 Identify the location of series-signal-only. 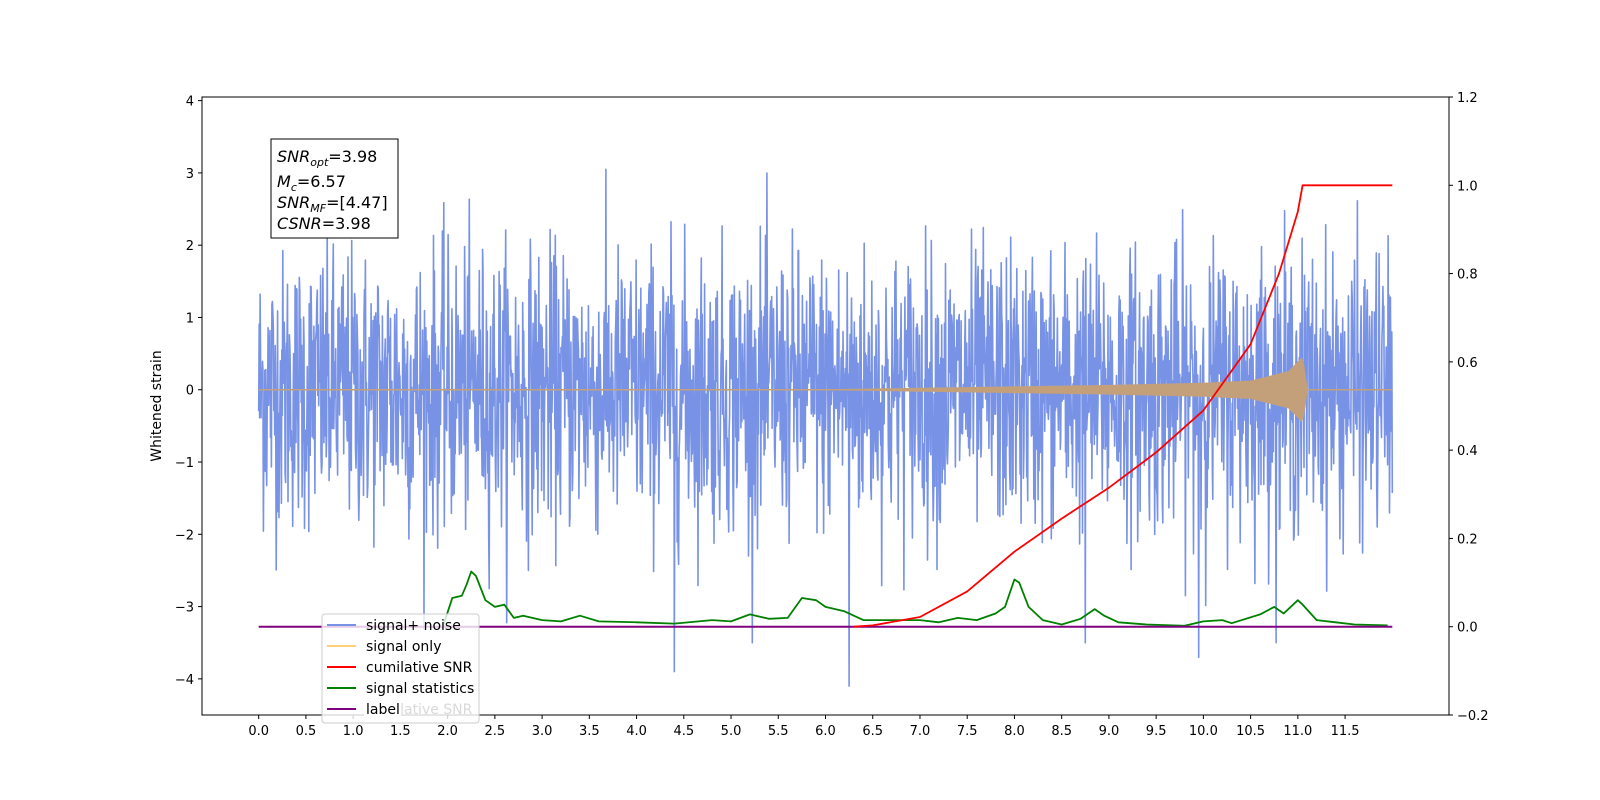
(825, 390).